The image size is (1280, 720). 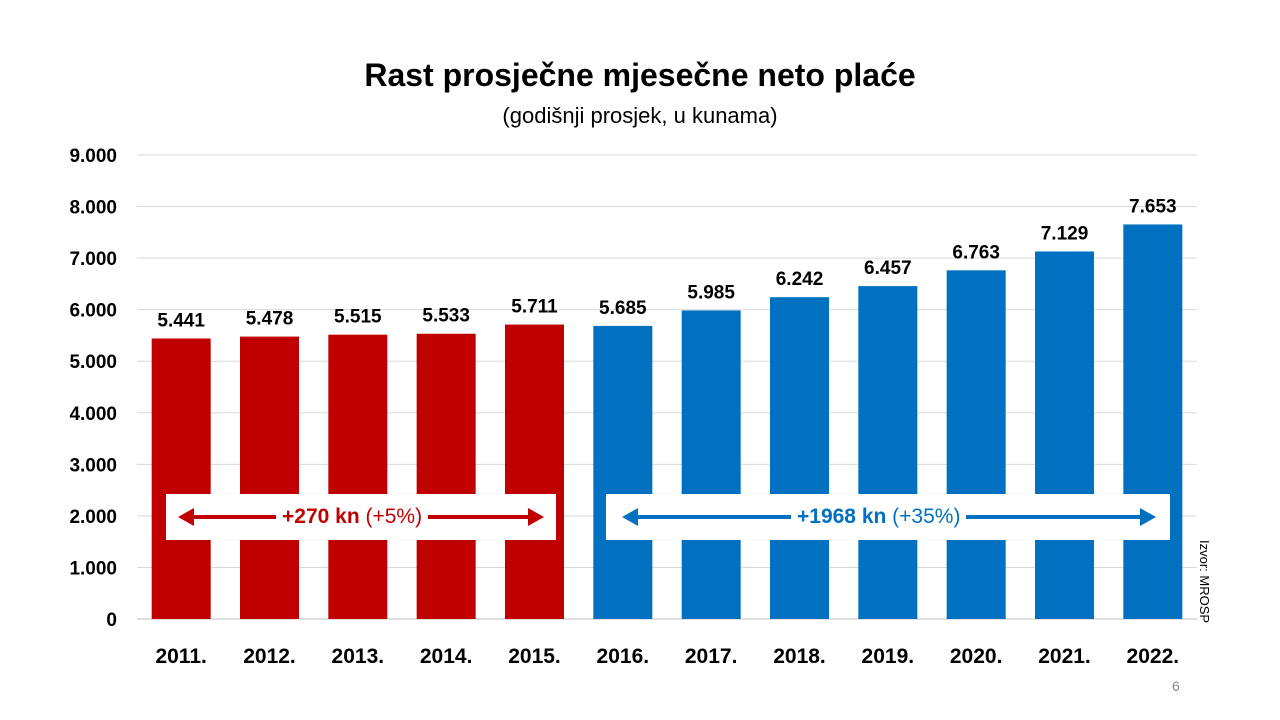 What do you see at coordinates (888, 452) in the screenshot?
I see `bar-2019` at bounding box center [888, 452].